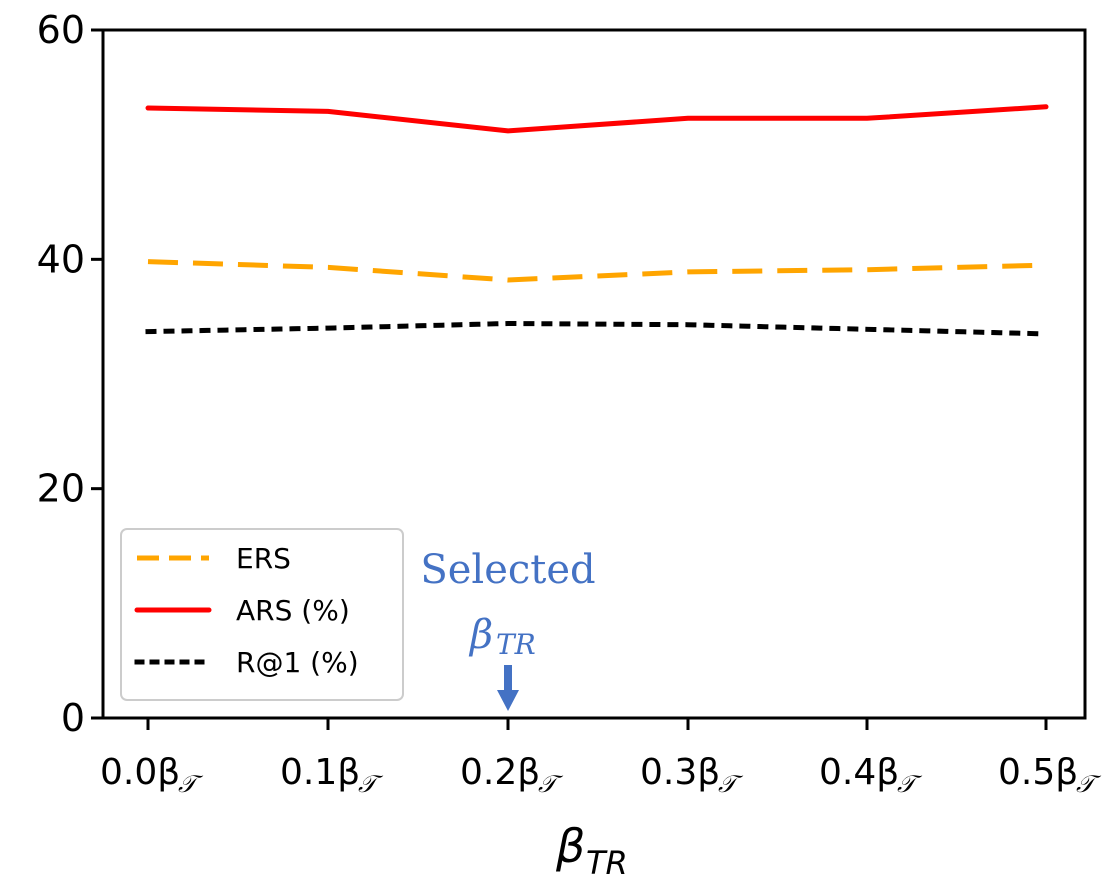 Image resolution: width=1110 pixels, height=874 pixels. I want to click on legend-label: ERS, so click(263, 558).